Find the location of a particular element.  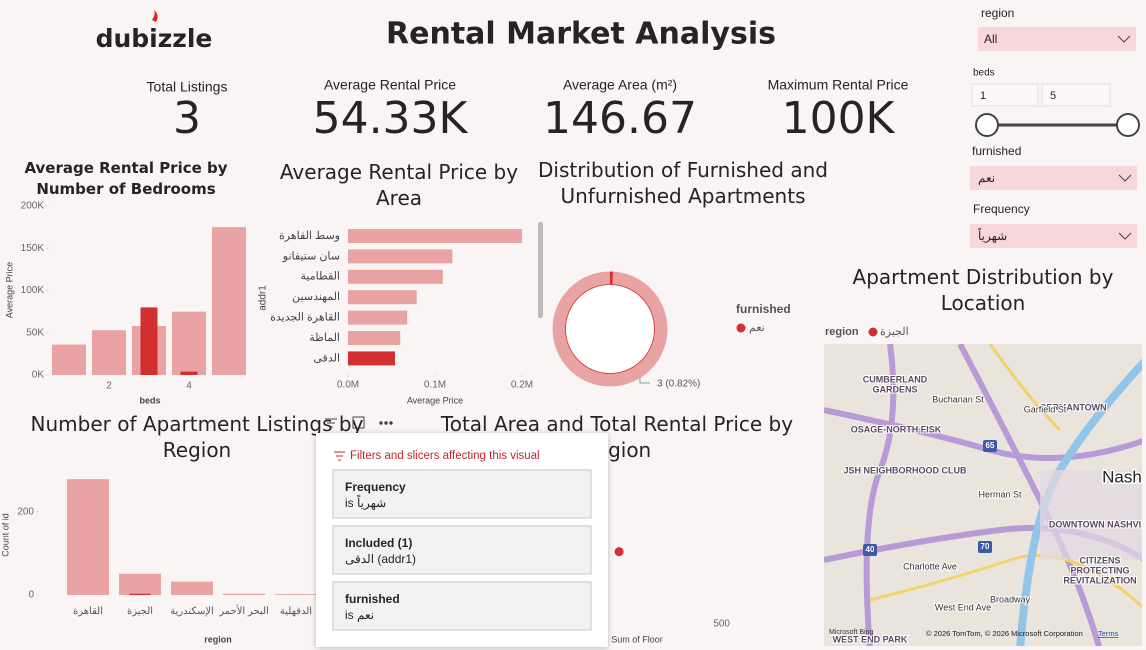

x-axis-title: region is located at coordinates (218, 639).